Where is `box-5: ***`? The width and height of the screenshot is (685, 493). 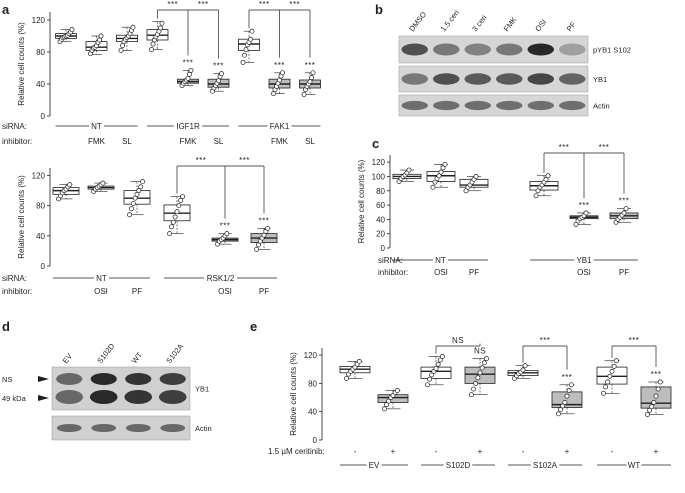
box-5: *** is located at coordinates (264, 234).